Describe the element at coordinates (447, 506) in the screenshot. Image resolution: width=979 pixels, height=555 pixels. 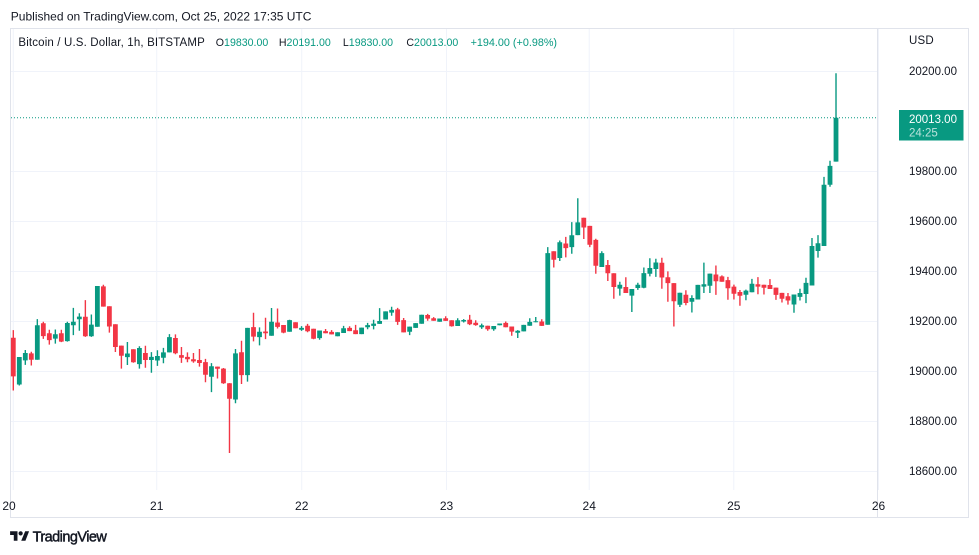
I see `svg-text: 23` at that location.